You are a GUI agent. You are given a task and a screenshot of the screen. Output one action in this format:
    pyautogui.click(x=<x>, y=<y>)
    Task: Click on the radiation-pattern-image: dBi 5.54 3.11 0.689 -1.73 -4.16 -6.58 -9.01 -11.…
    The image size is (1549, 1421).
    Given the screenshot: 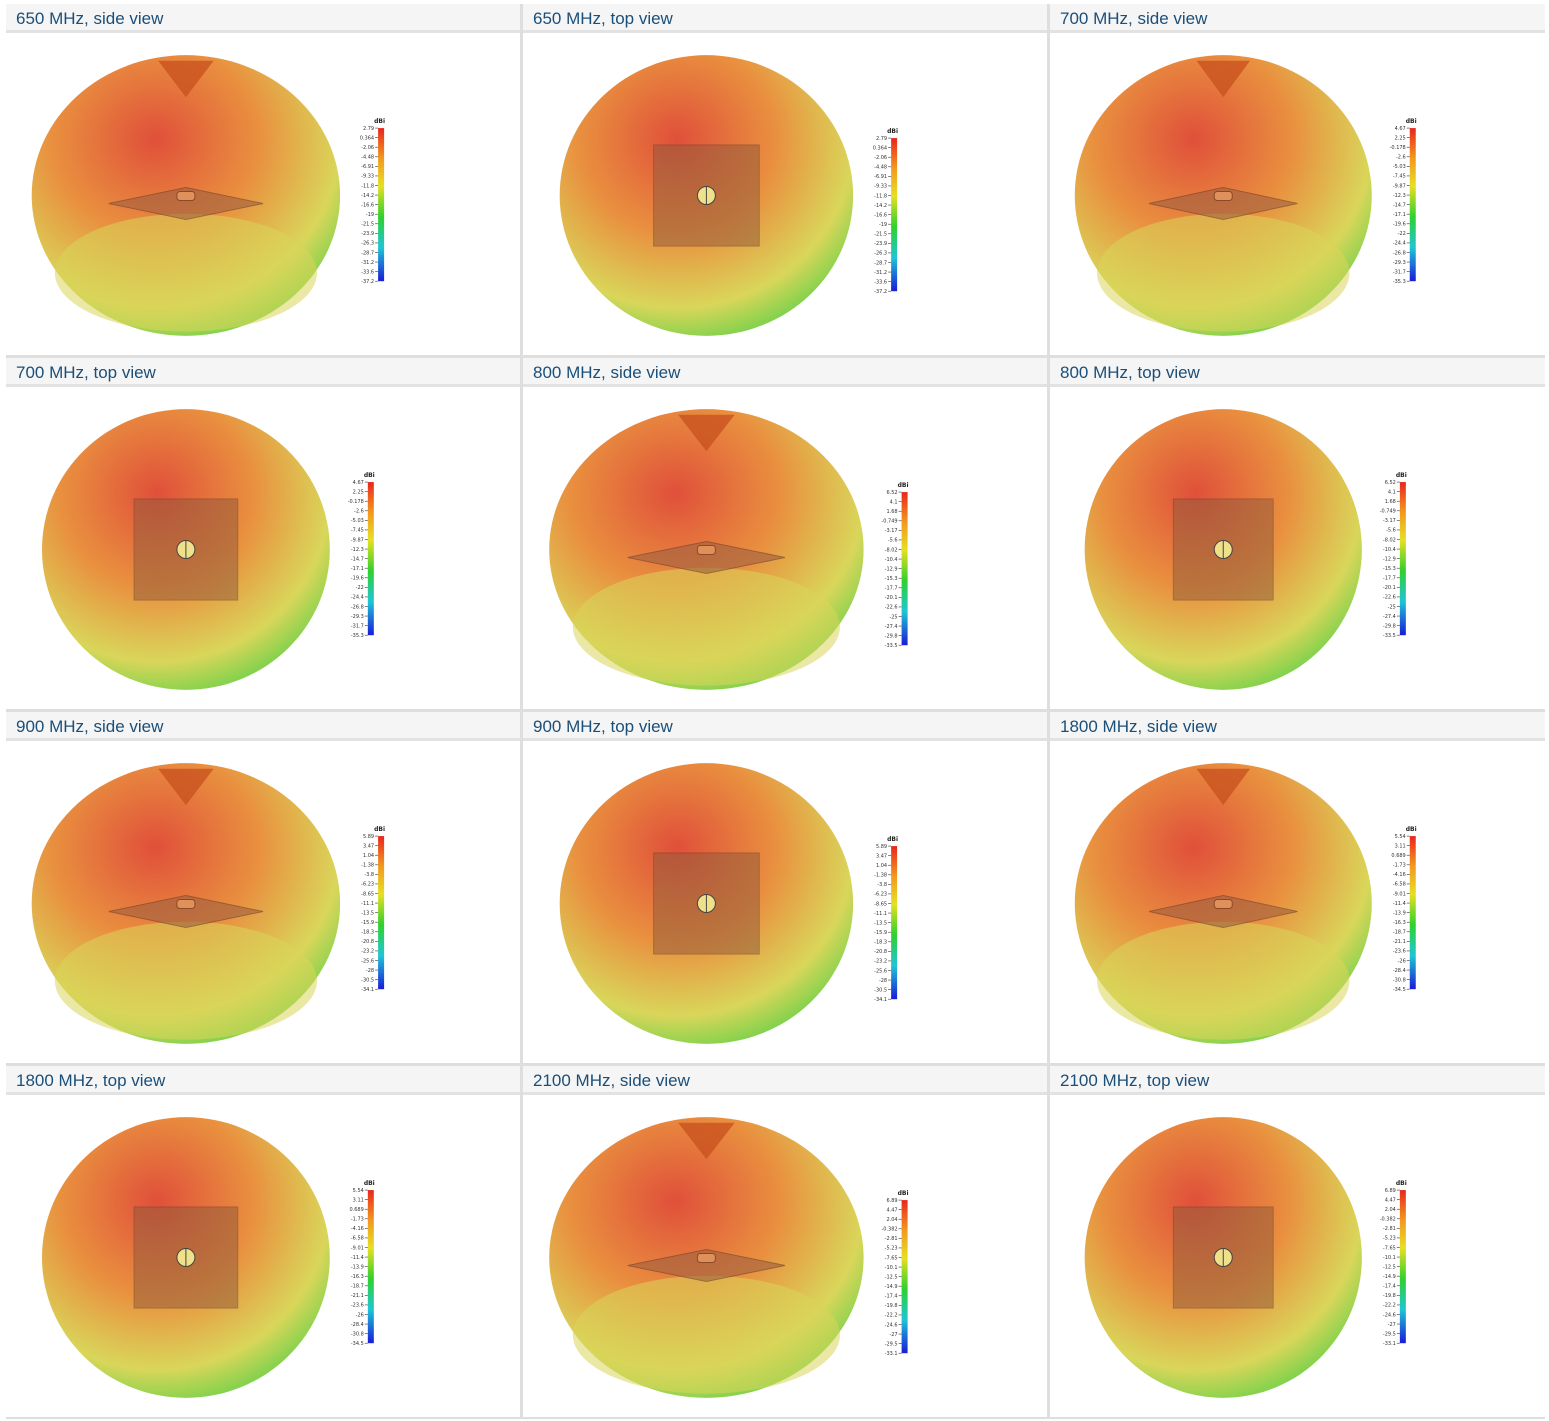 What is the action you would take?
    pyautogui.click(x=263, y=1257)
    